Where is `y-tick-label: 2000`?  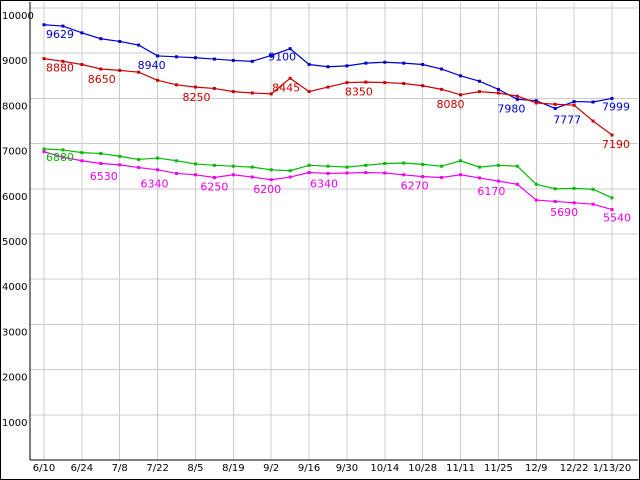 y-tick-label: 2000 is located at coordinates (14, 378).